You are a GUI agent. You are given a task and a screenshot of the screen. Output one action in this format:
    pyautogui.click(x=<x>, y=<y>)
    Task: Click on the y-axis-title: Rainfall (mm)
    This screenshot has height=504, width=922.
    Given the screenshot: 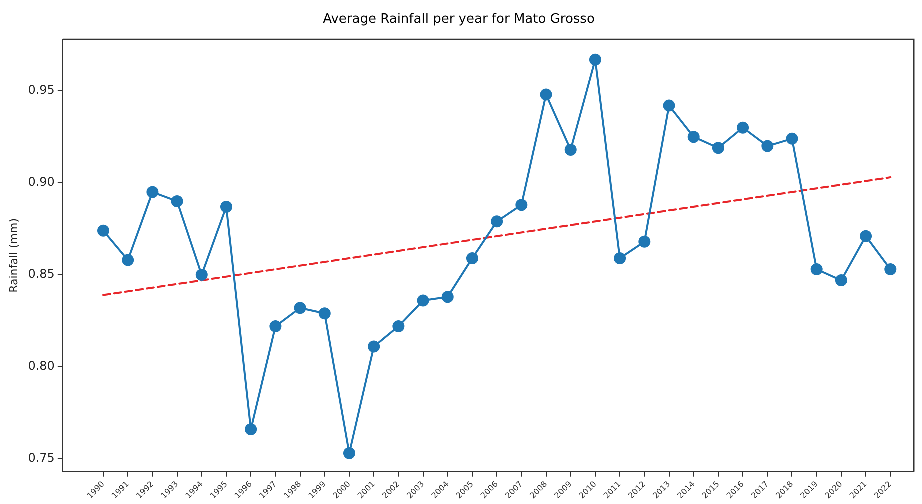 What is the action you would take?
    pyautogui.click(x=13, y=255)
    